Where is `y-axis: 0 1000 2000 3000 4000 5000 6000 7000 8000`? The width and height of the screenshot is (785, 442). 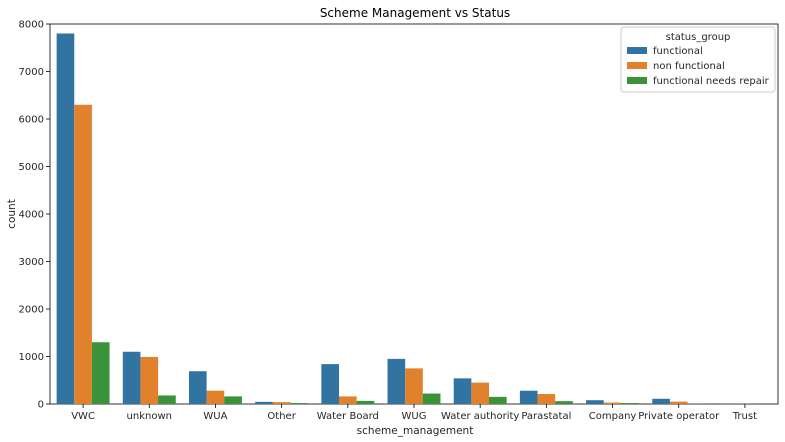 y-axis: 0 1000 2000 3000 4000 5000 6000 7000 8000 is located at coordinates (34, 215).